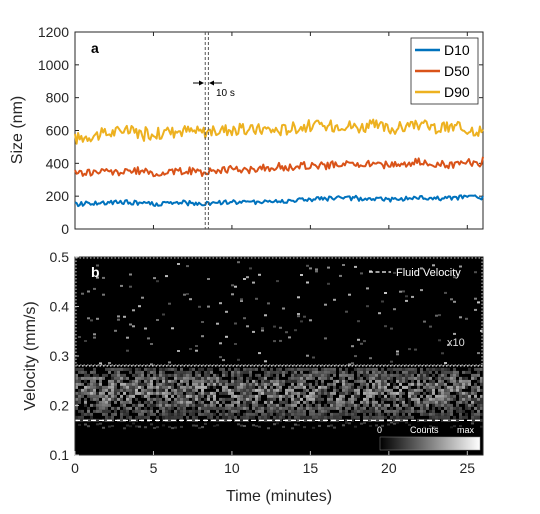 Image resolution: width=540 pixels, height=514 pixels. What do you see at coordinates (428, 273) in the screenshot?
I see `fluid-velocity-legend-label: Fluid Velocity` at bounding box center [428, 273].